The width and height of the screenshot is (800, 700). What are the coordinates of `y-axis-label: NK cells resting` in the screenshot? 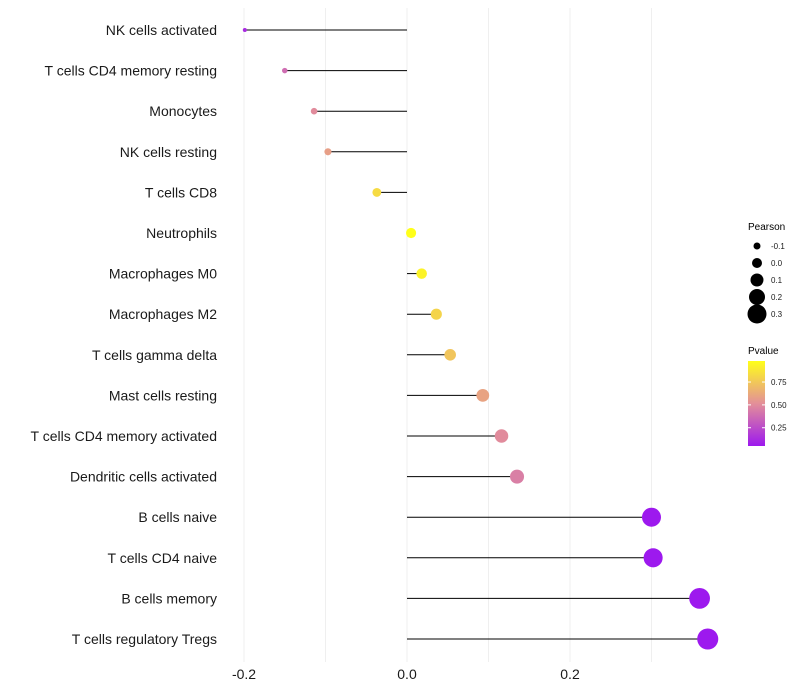 It's located at (168, 152).